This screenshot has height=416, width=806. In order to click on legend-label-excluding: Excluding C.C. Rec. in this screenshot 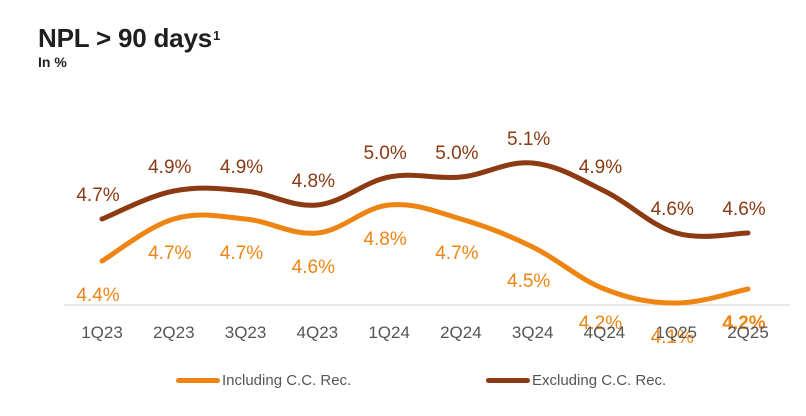, I will do `click(599, 380)`.